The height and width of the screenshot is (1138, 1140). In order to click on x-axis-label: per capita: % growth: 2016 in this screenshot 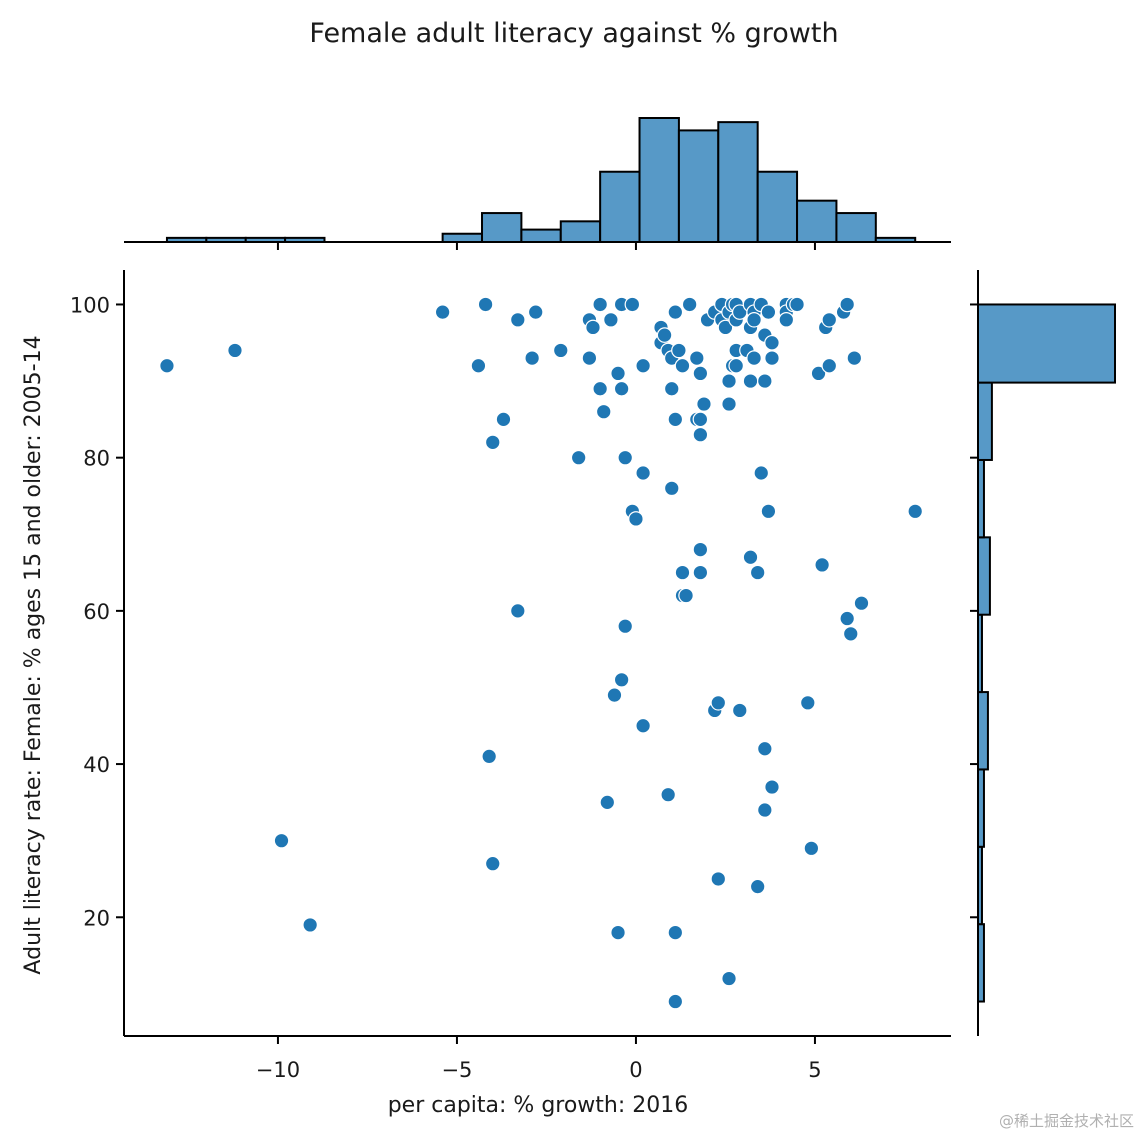, I will do `click(538, 1105)`.